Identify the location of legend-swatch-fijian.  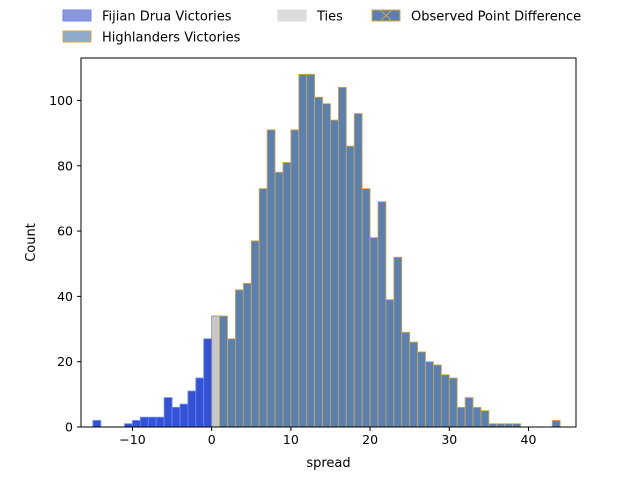
(77, 15).